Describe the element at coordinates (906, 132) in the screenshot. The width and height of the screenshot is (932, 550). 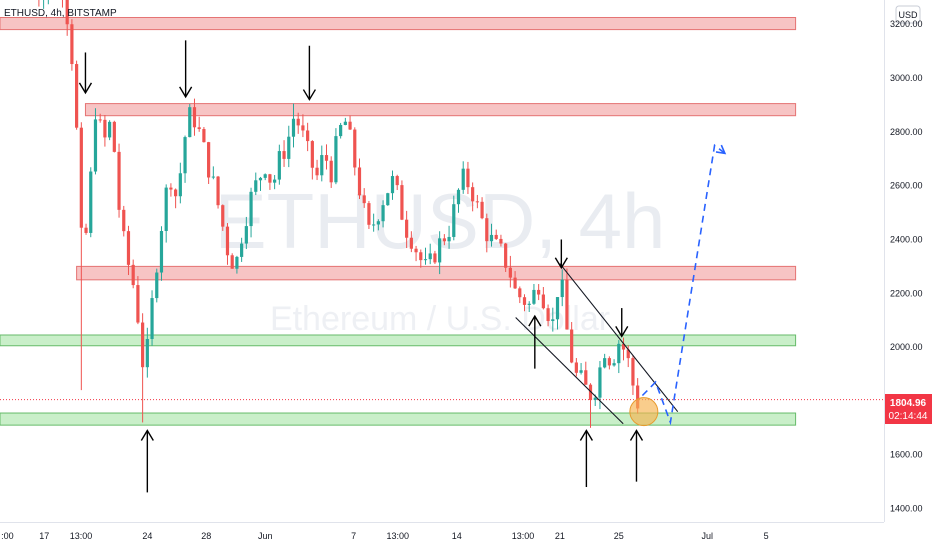
I see `y-tick-label: 2800.00` at that location.